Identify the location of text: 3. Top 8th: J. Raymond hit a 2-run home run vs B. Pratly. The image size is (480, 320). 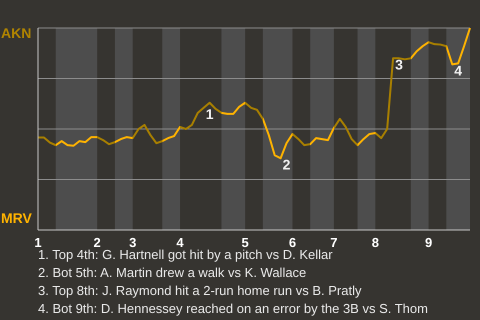
(200, 291).